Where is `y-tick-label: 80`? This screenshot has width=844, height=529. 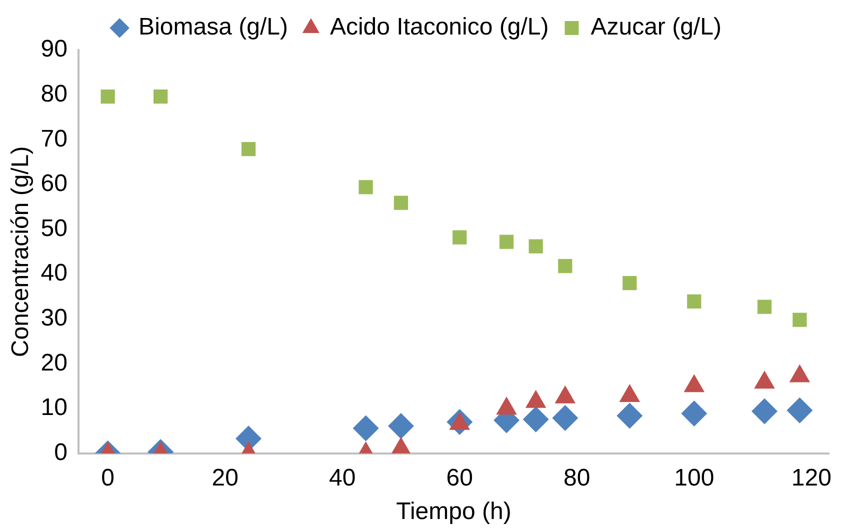 y-tick-label: 80 is located at coordinates (54, 94).